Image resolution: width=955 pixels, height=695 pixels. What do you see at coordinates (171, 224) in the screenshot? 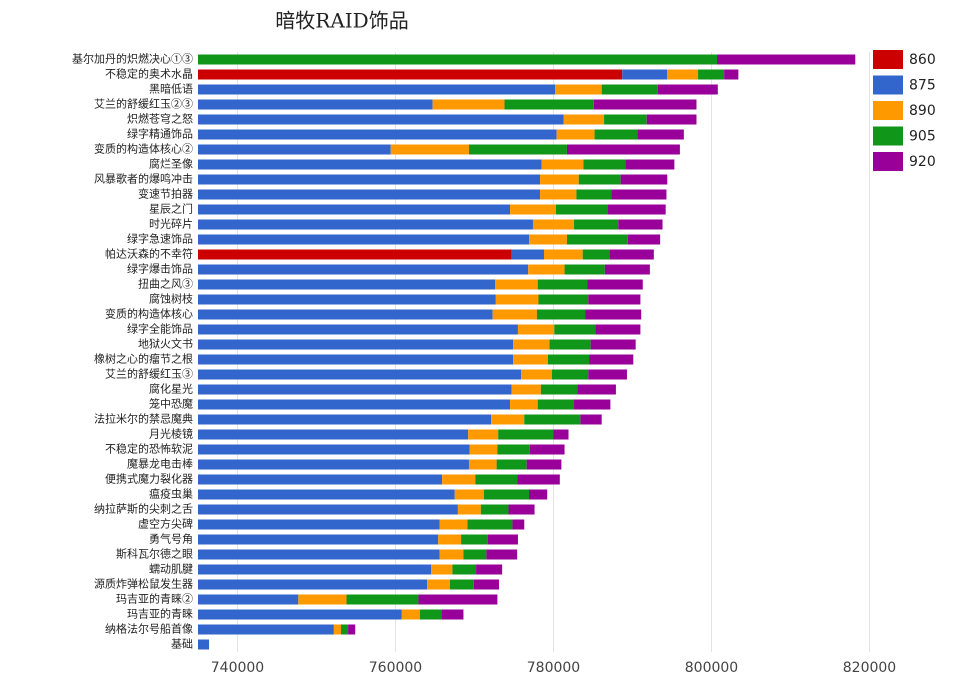
I see `y-tick-label: 时光碎片` at bounding box center [171, 224].